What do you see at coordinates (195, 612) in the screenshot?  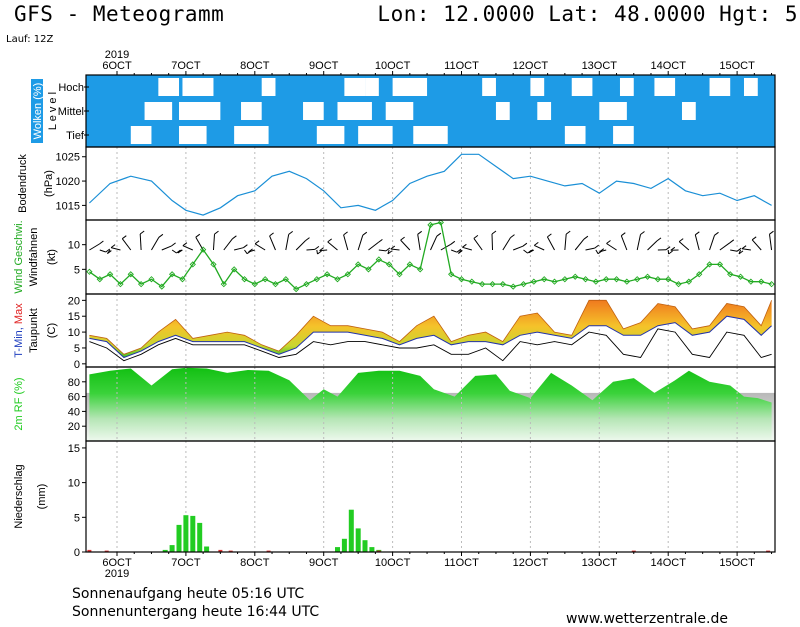 I see `sunset-text: Sonnenuntergang heute 16:44 UTC` at bounding box center [195, 612].